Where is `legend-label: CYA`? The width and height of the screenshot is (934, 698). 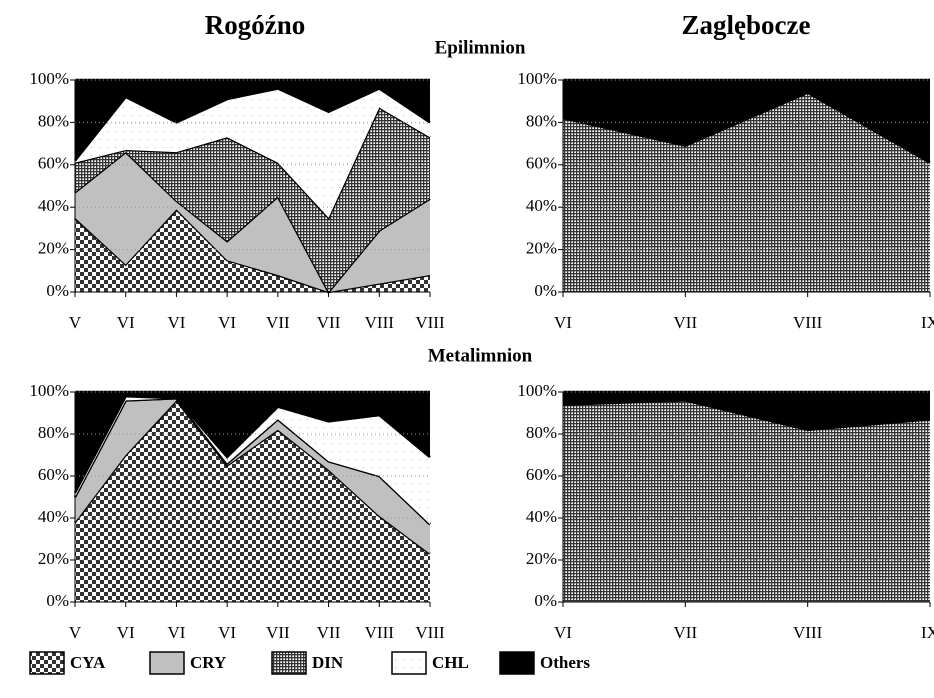 legend-label: CYA is located at coordinates (88, 662).